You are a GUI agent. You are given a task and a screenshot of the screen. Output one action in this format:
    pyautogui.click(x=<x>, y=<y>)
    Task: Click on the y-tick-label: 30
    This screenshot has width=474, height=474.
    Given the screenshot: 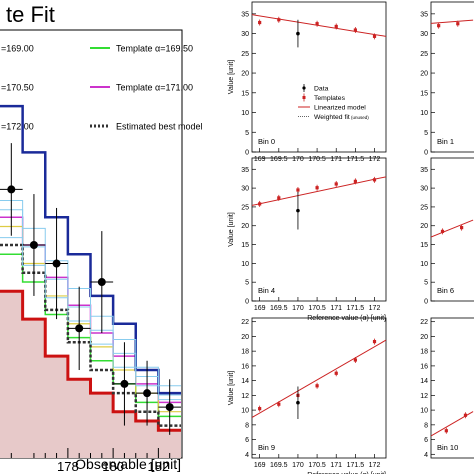 What is the action you would take?
    pyautogui.click(x=424, y=34)
    